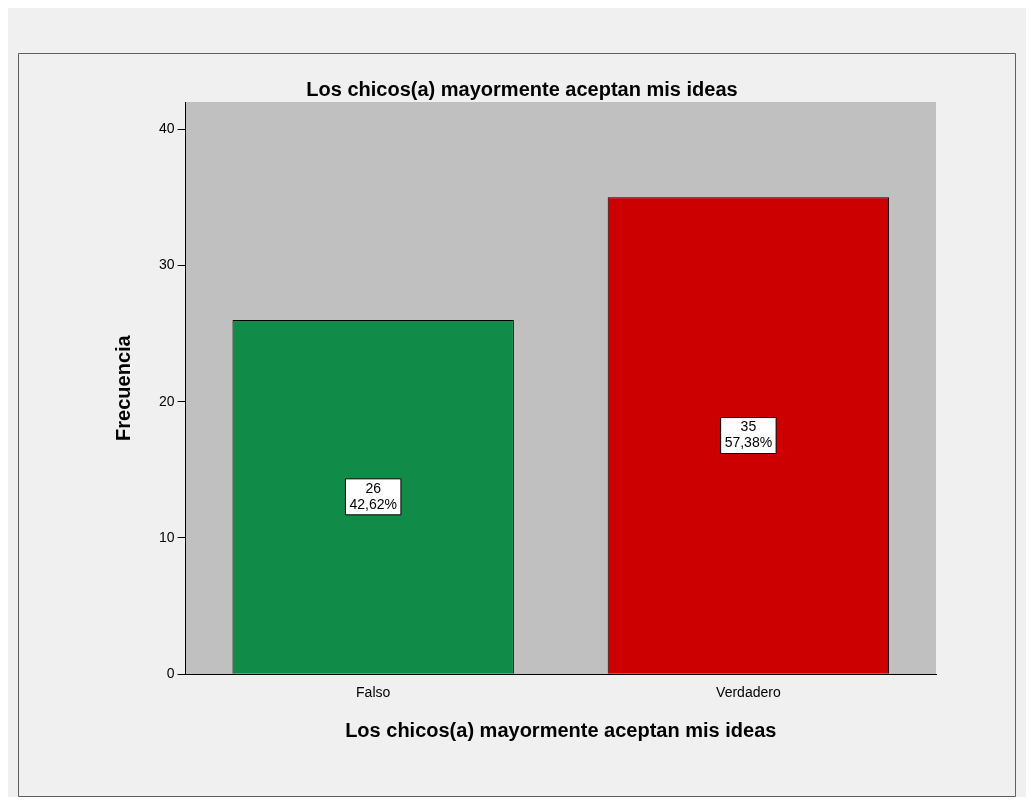  Describe the element at coordinates (122, 387) in the screenshot. I see `y-axis-title: Frecuencia` at that location.